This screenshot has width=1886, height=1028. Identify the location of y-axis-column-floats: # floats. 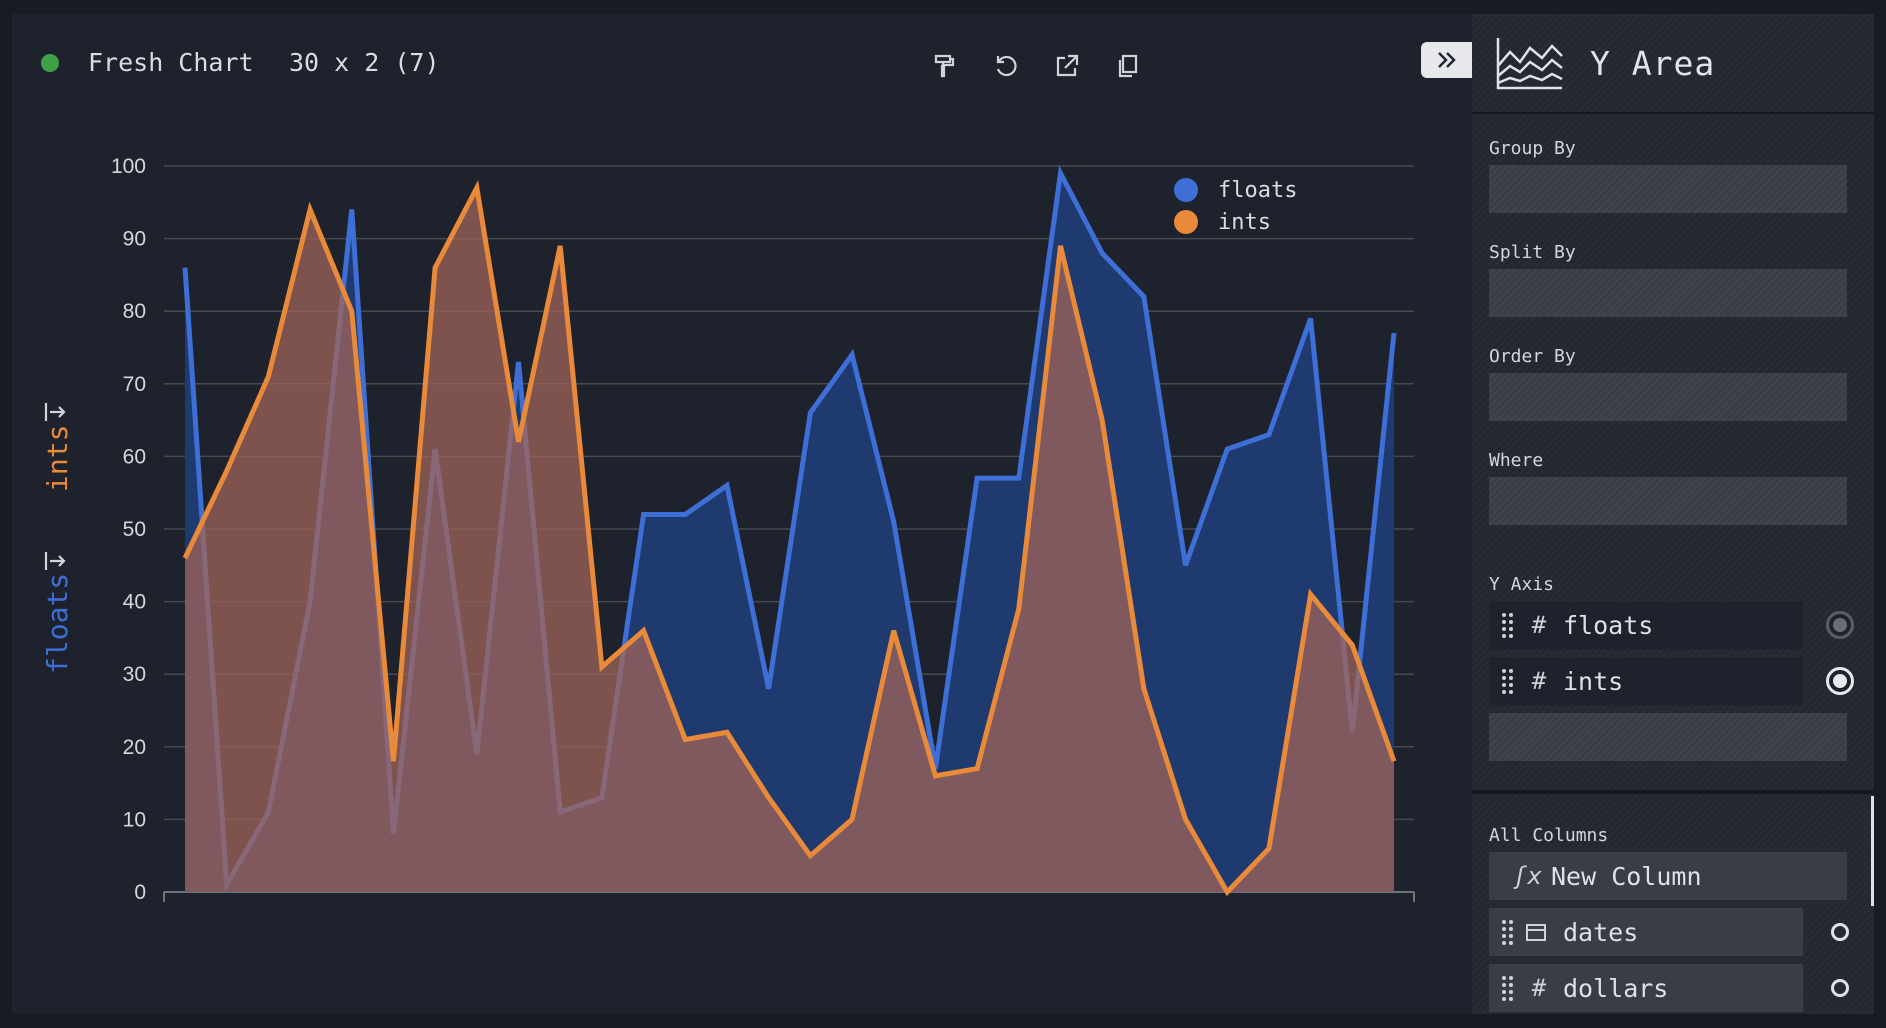
(1646, 625).